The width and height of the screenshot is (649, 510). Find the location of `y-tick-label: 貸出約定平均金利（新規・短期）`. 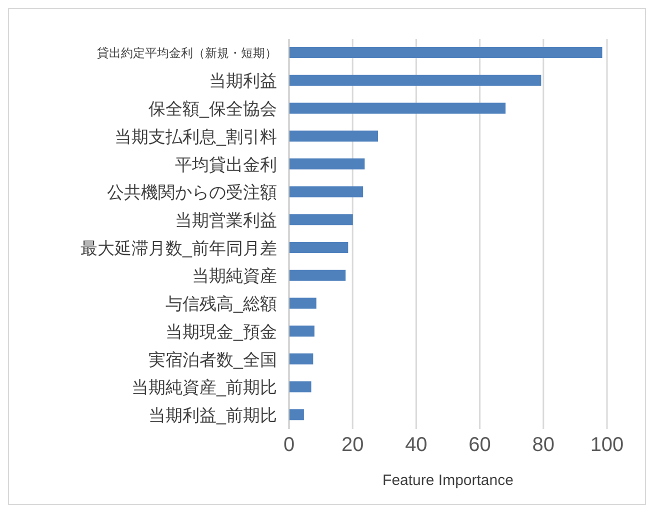

y-tick-label: 貸出約定平均金利（新規・短期） is located at coordinates (187, 53).